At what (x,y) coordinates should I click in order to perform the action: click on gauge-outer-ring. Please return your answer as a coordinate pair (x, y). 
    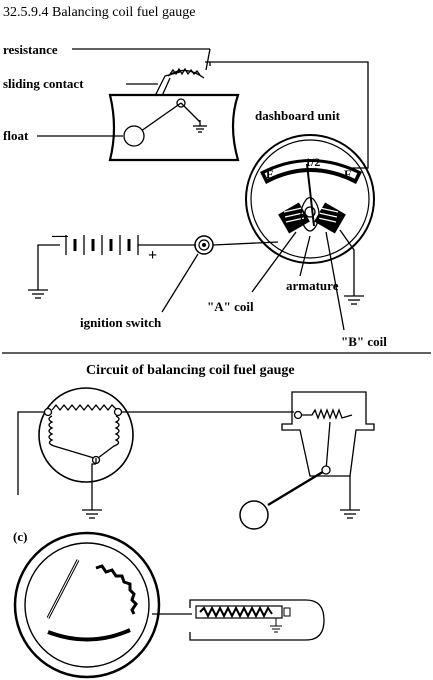
    Looking at the image, I should click on (310, 199).